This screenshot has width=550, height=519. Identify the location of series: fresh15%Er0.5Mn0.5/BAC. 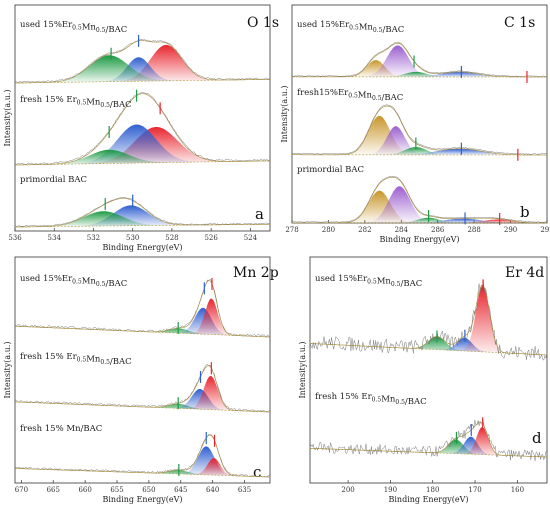
(419, 124).